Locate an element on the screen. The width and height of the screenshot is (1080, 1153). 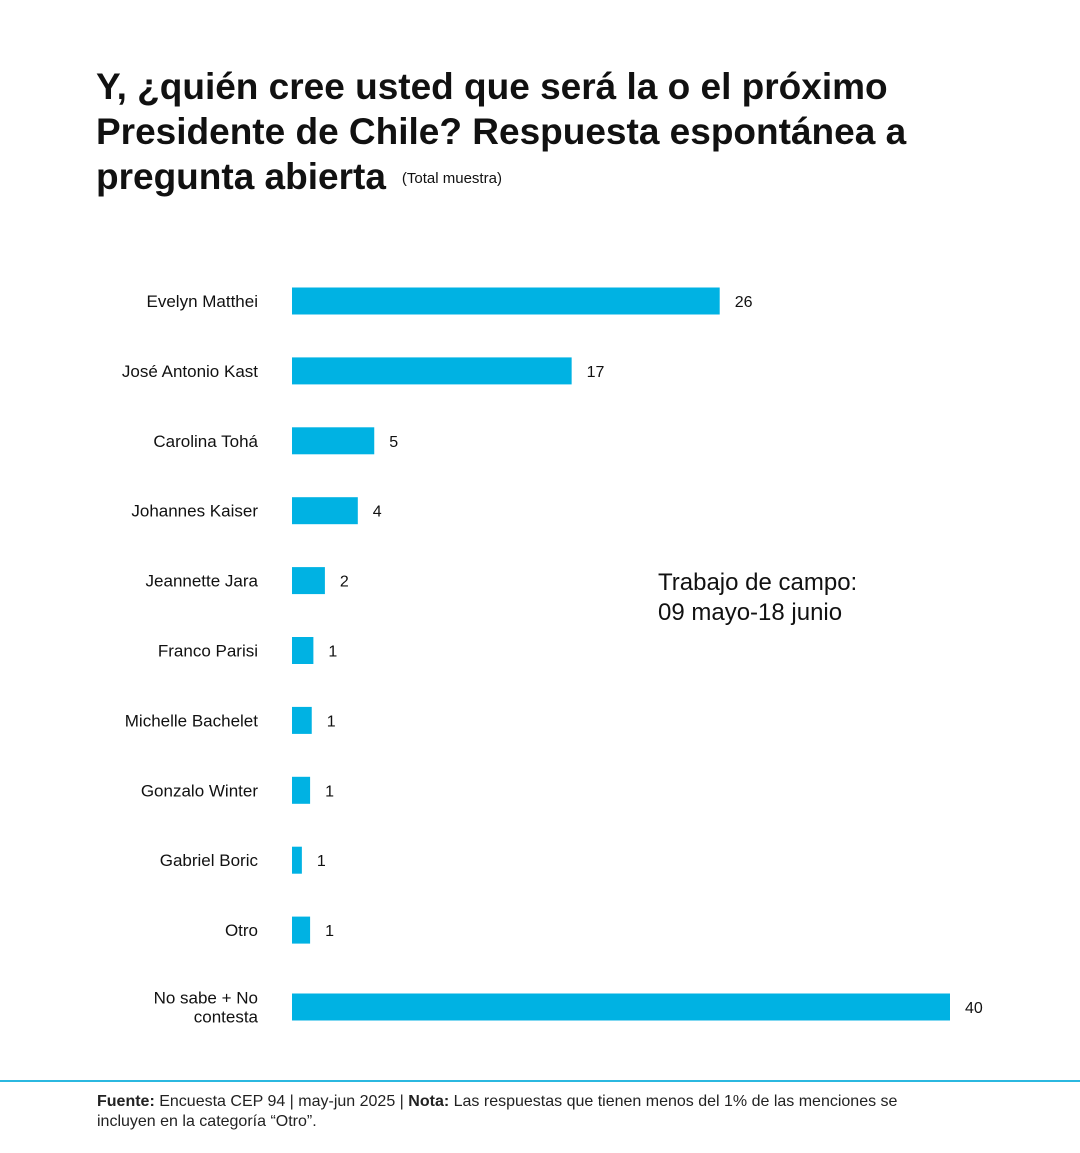
category-label: Carolina Tohá is located at coordinates (205, 441).